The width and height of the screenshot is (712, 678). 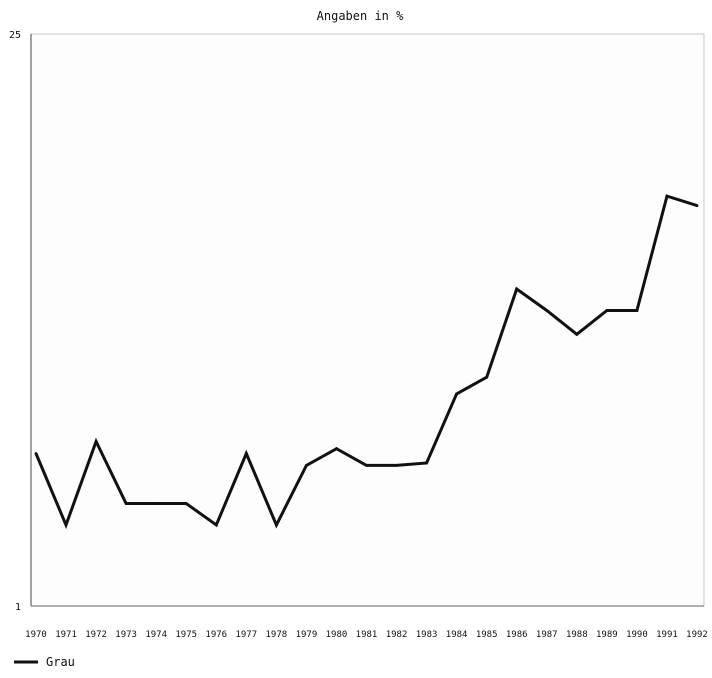 What do you see at coordinates (44, 662) in the screenshot?
I see `legend: Grau` at bounding box center [44, 662].